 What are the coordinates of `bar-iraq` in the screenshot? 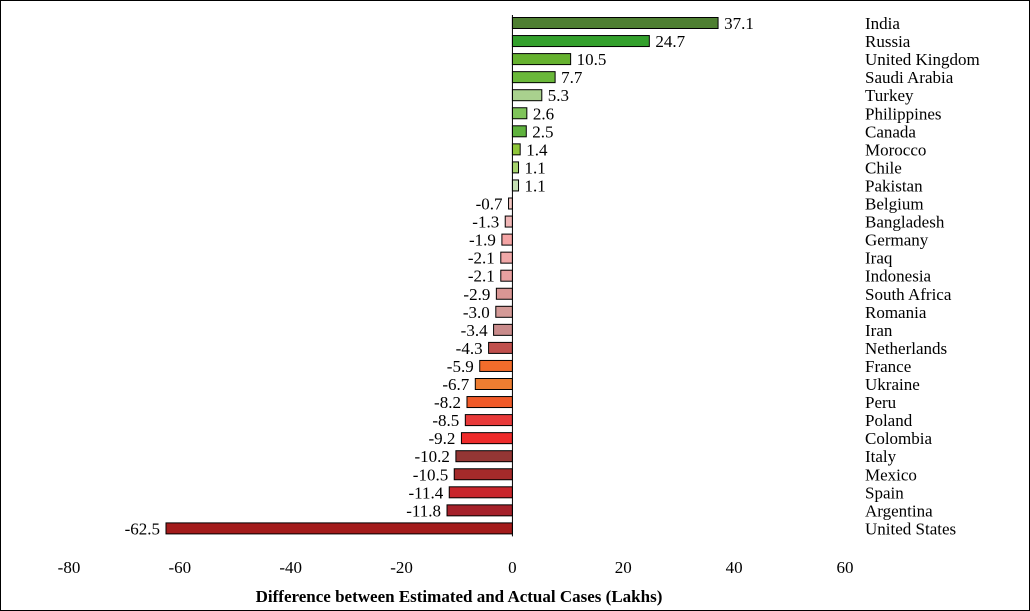 It's located at (506, 257).